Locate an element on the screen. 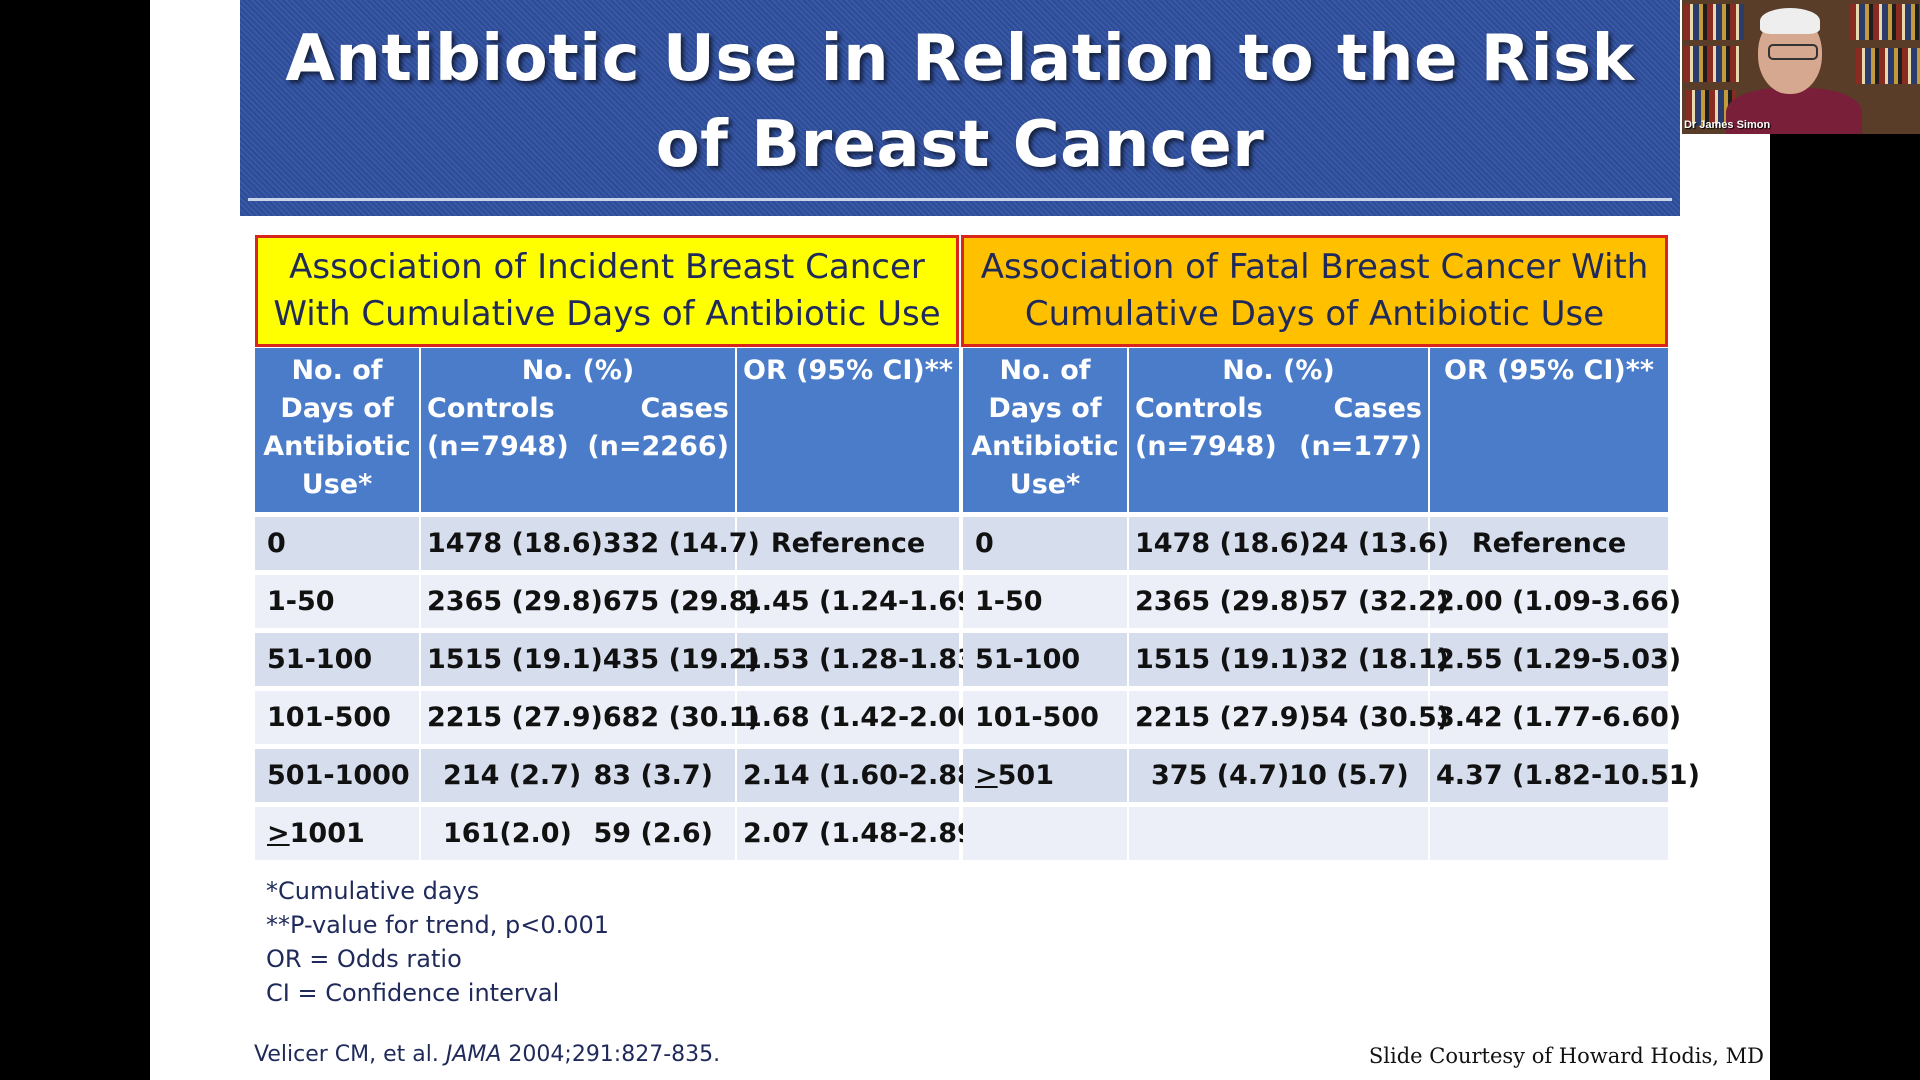 The image size is (1920, 1080). odds-ratio-cell: 2.07 (1.48-2.89) is located at coordinates (862, 831).